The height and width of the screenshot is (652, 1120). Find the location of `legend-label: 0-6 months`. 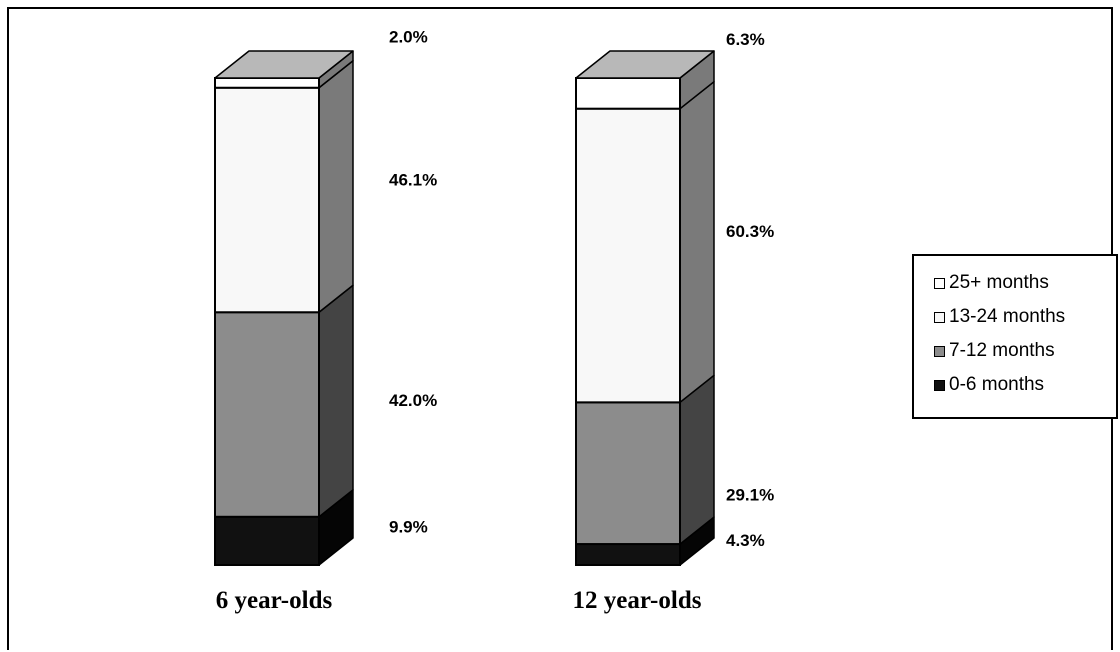

legend-label: 0-6 months is located at coordinates (997, 384).